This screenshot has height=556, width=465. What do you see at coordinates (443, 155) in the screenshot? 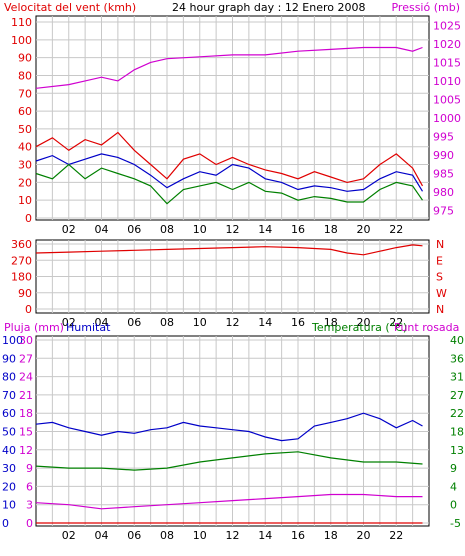
I see `pressure-tick-label: 990` at bounding box center [443, 155].